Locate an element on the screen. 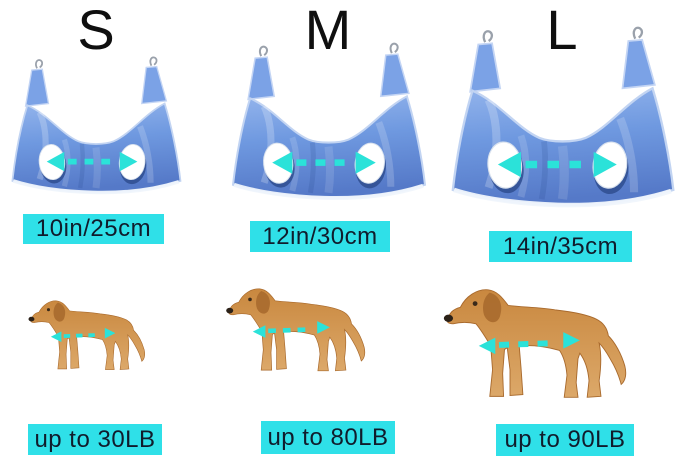 The width and height of the screenshot is (679, 459). dog-illustration-medium is located at coordinates (302, 326).